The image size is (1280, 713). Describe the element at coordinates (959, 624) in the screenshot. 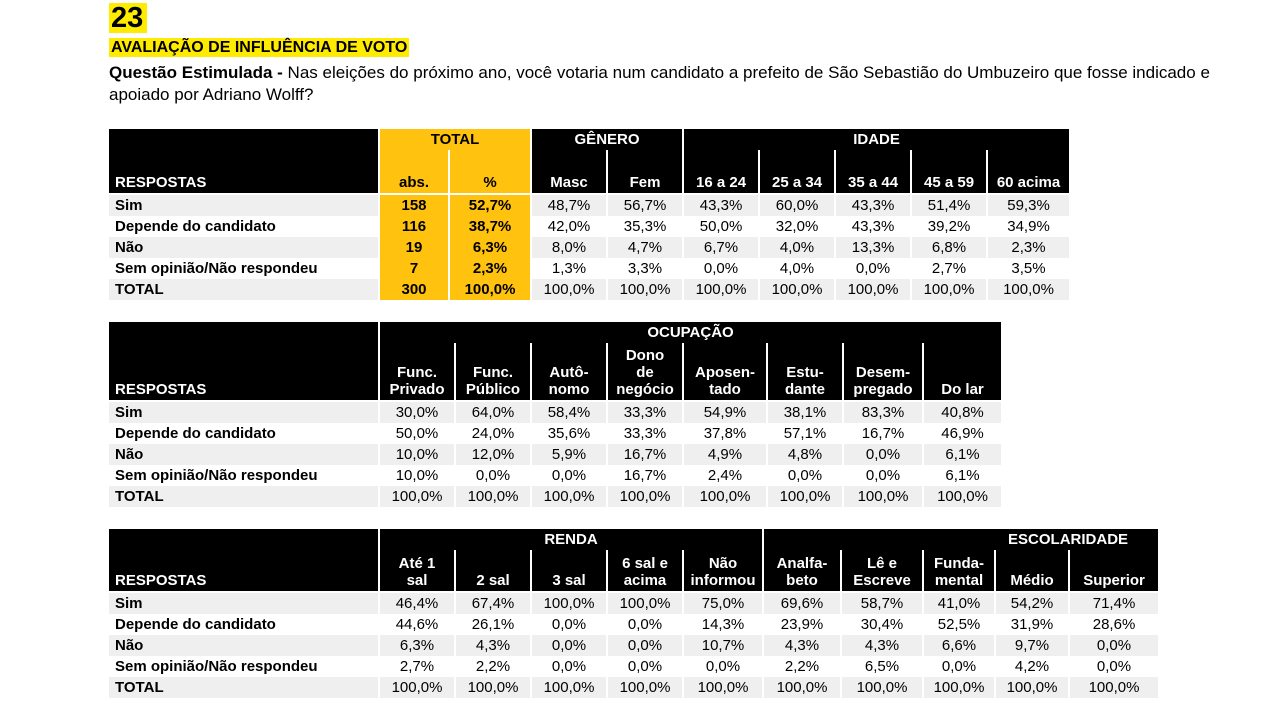

I see `cell: 52,5%` at that location.